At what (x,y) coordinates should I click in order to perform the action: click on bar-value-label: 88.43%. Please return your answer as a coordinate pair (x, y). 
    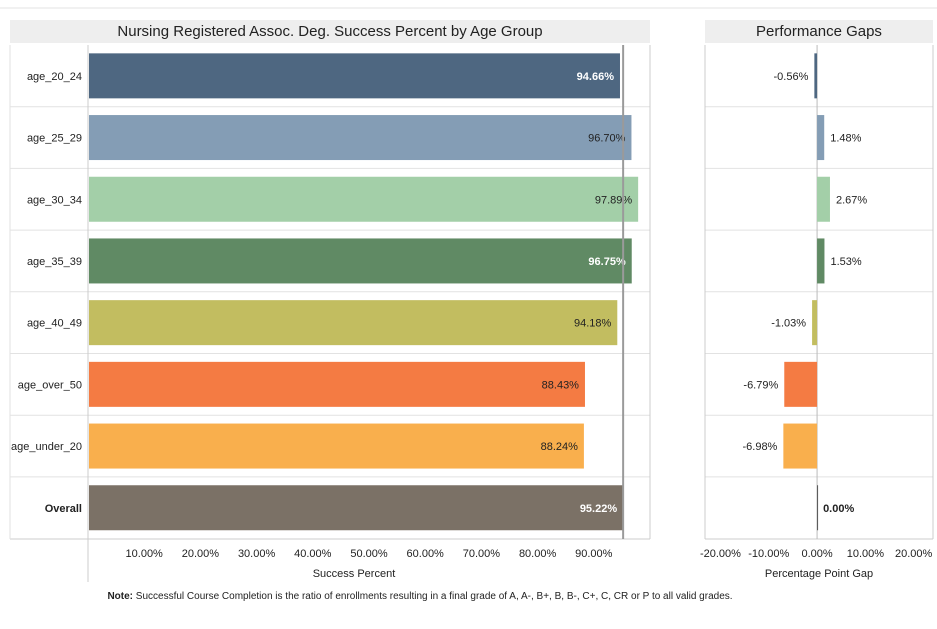
    Looking at the image, I should click on (561, 385).